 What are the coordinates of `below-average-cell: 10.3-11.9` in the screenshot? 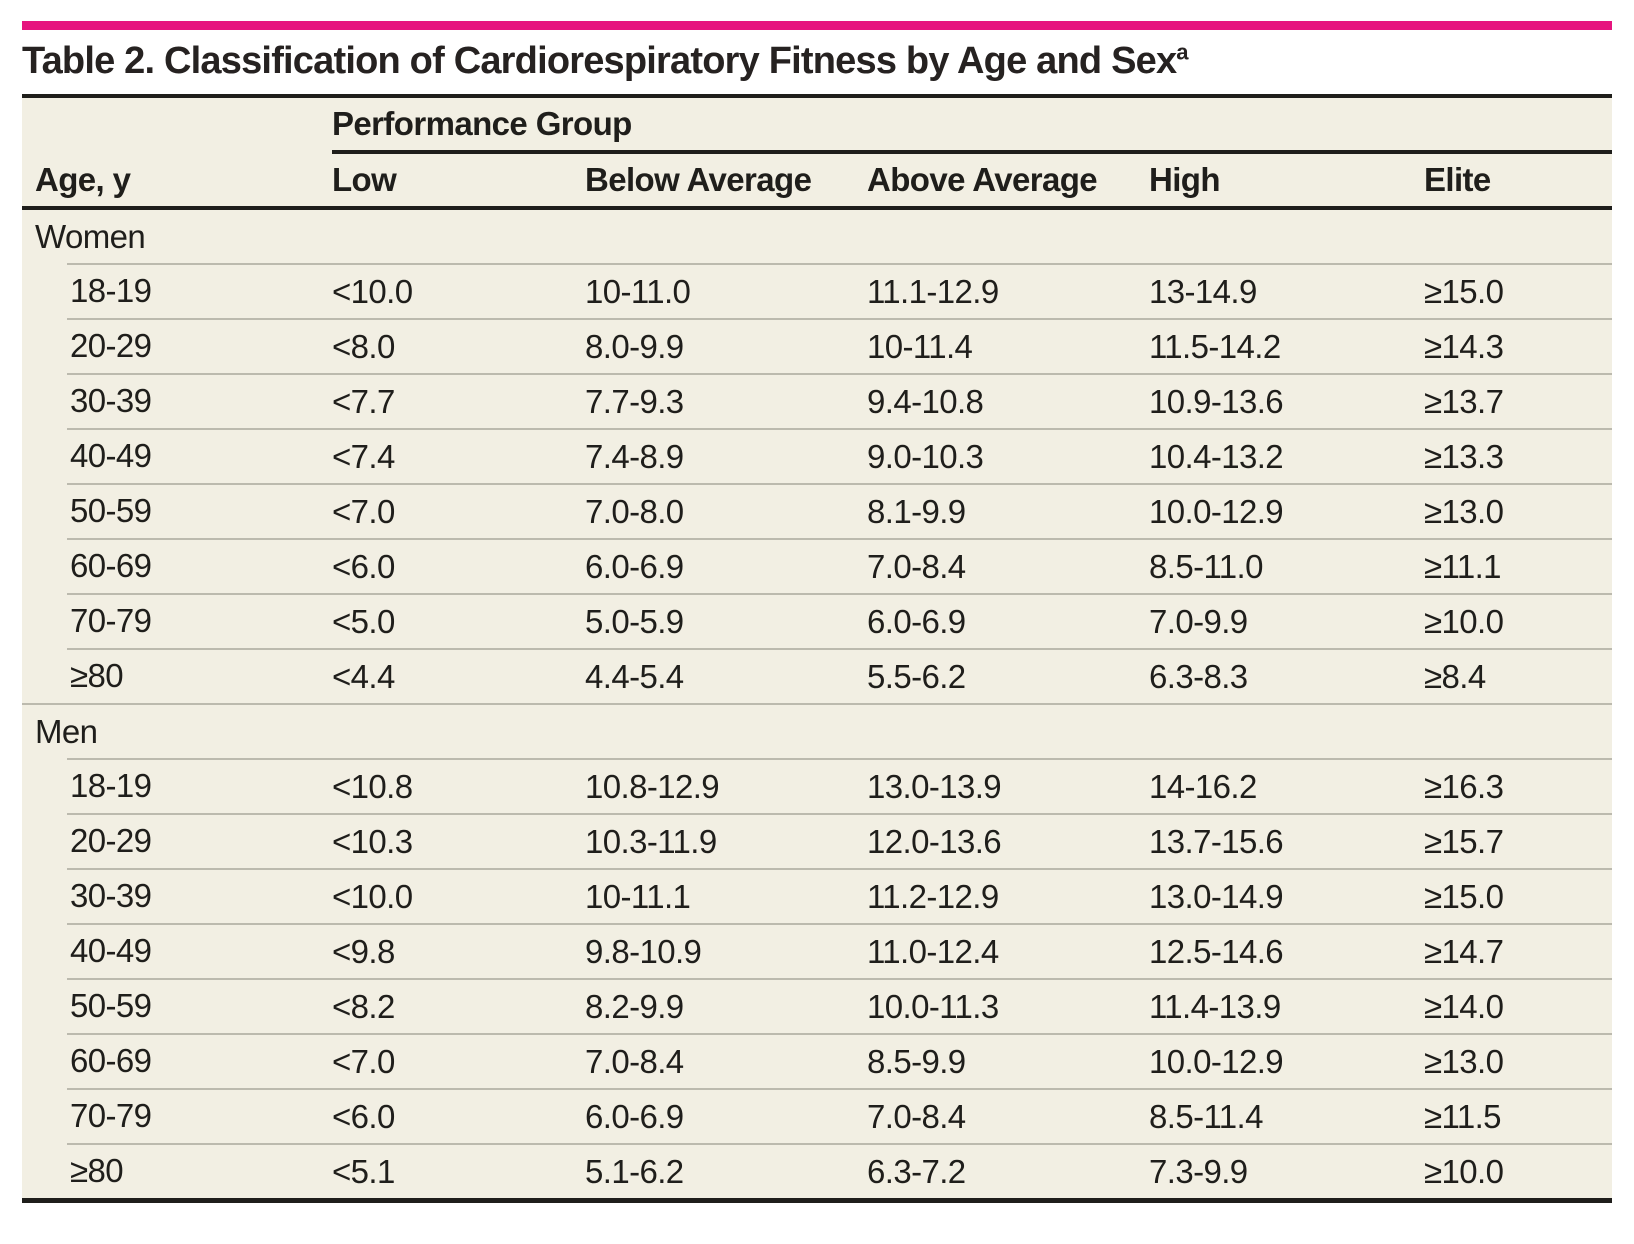 It's located at (726, 840).